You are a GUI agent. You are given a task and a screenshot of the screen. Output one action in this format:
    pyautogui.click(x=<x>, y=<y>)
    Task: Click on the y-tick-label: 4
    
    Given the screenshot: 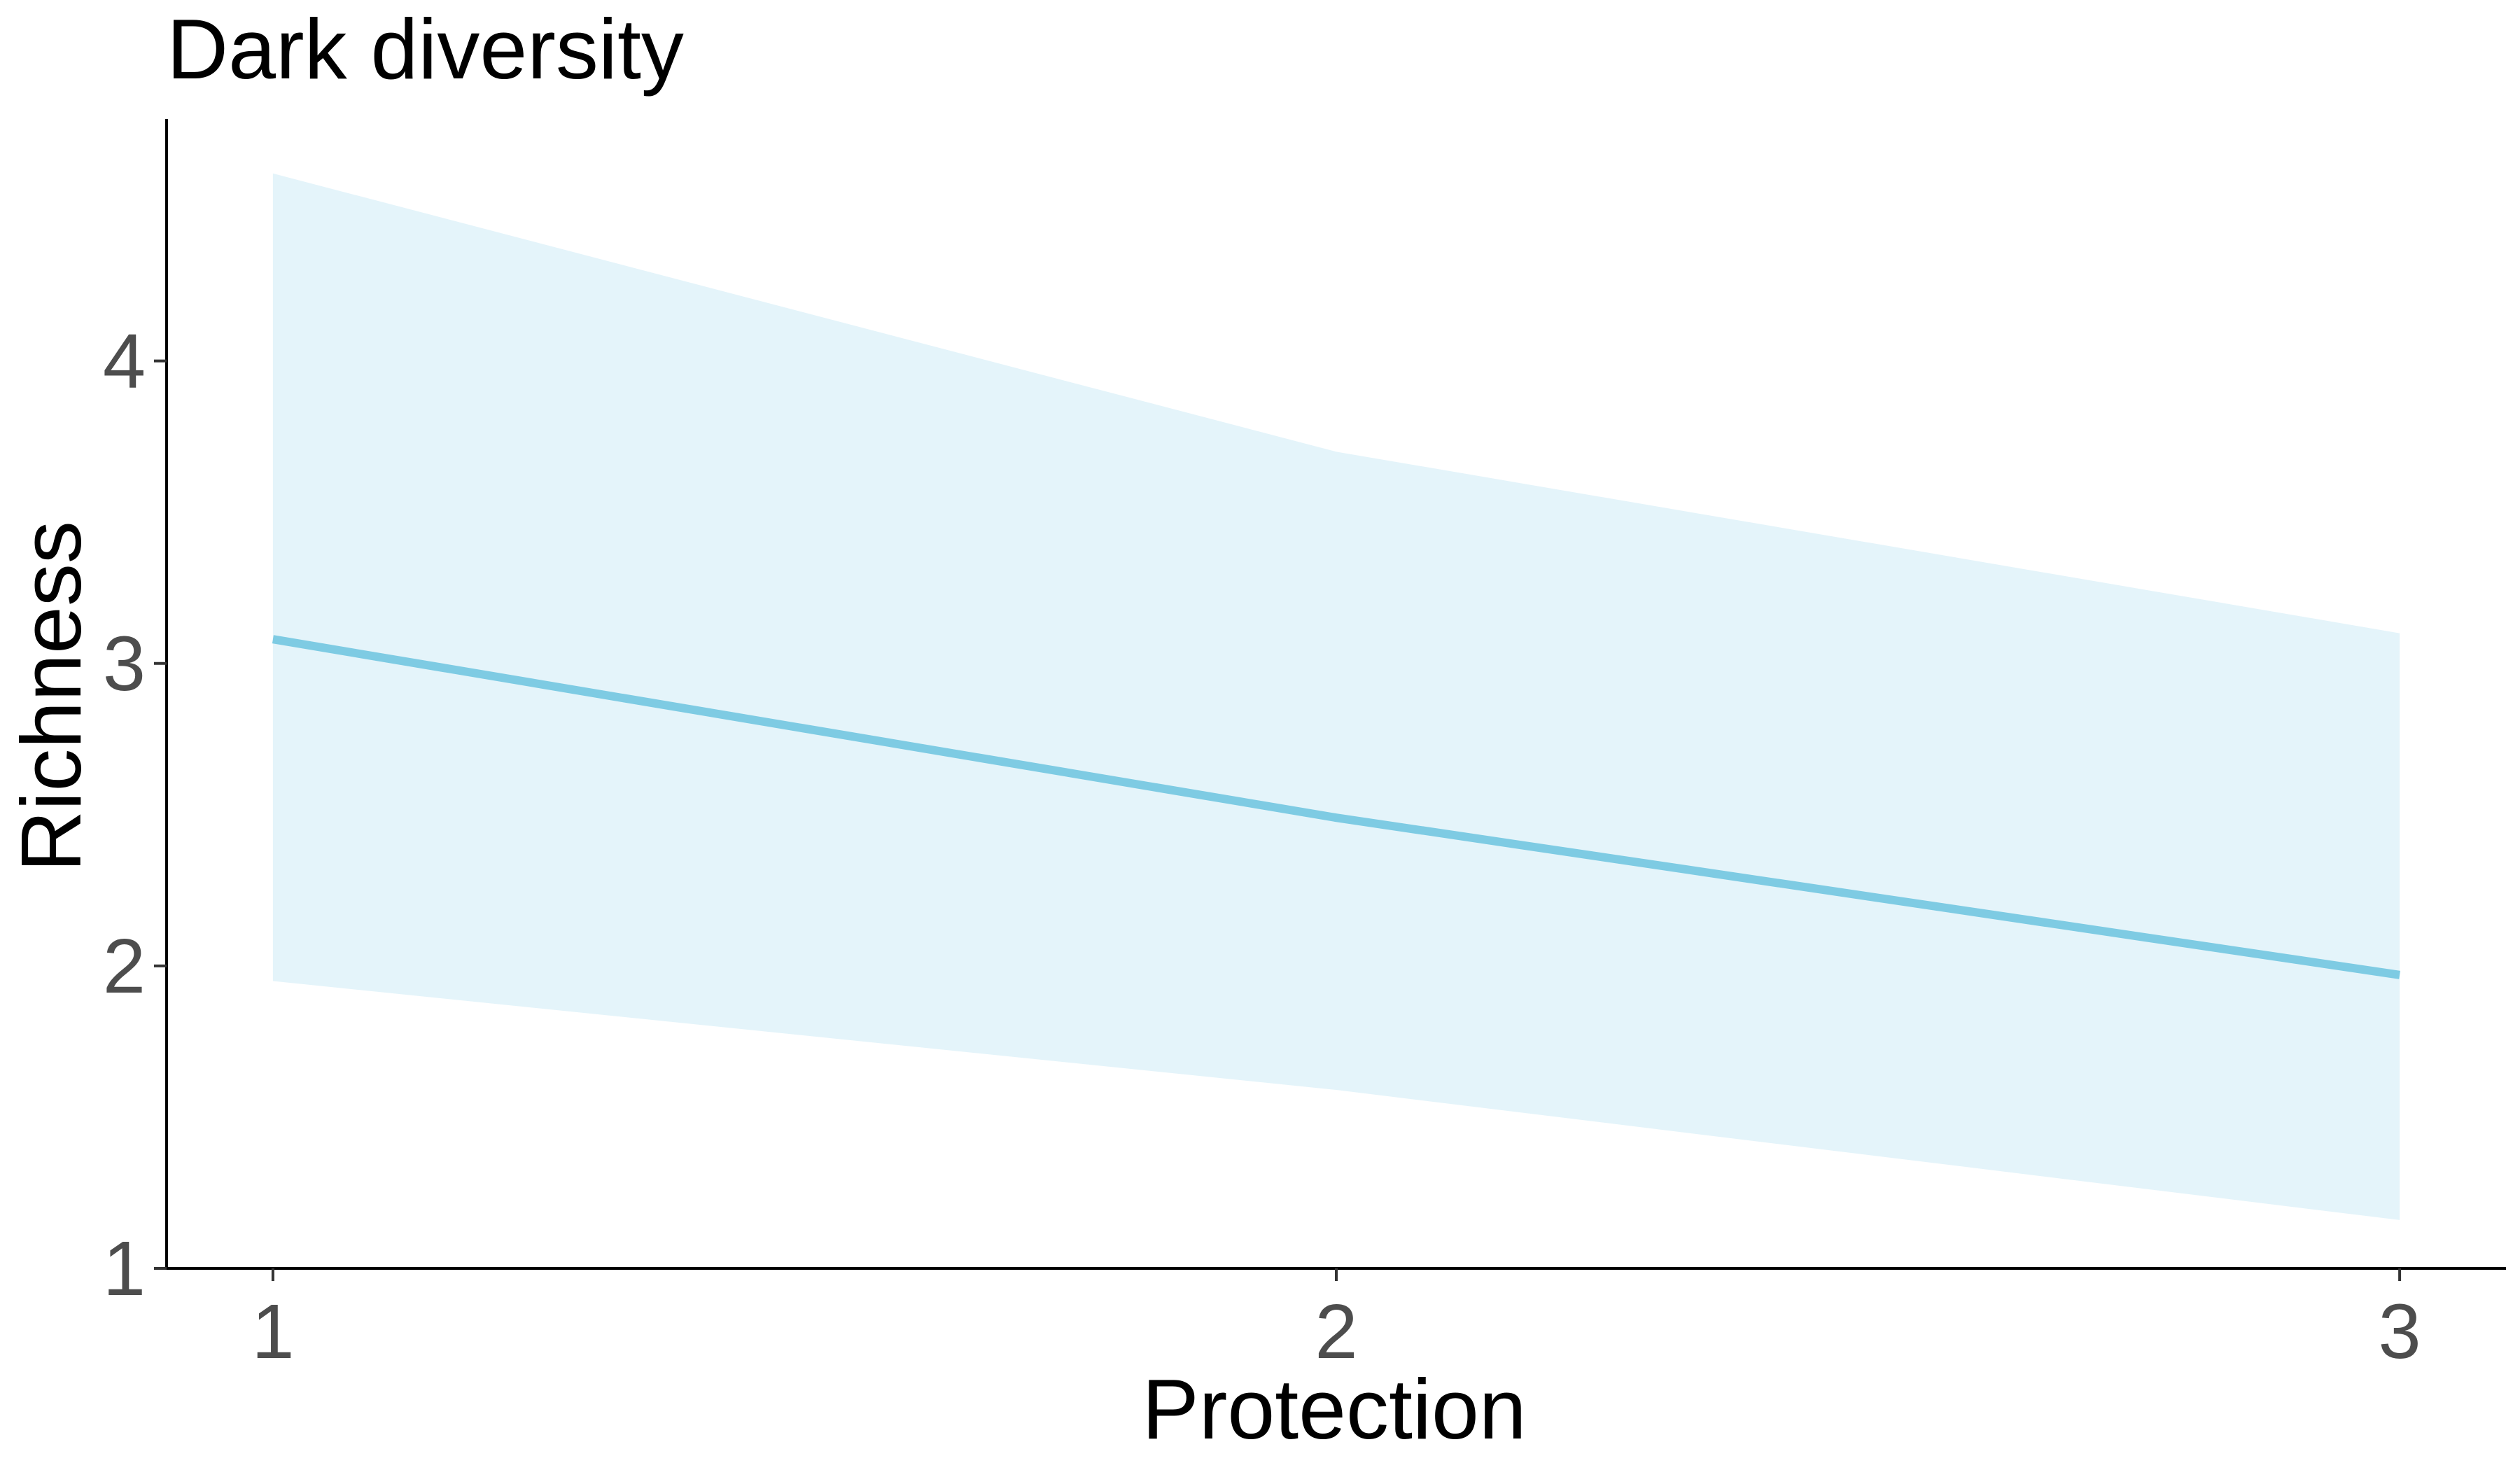 What is the action you would take?
    pyautogui.click(x=124, y=361)
    